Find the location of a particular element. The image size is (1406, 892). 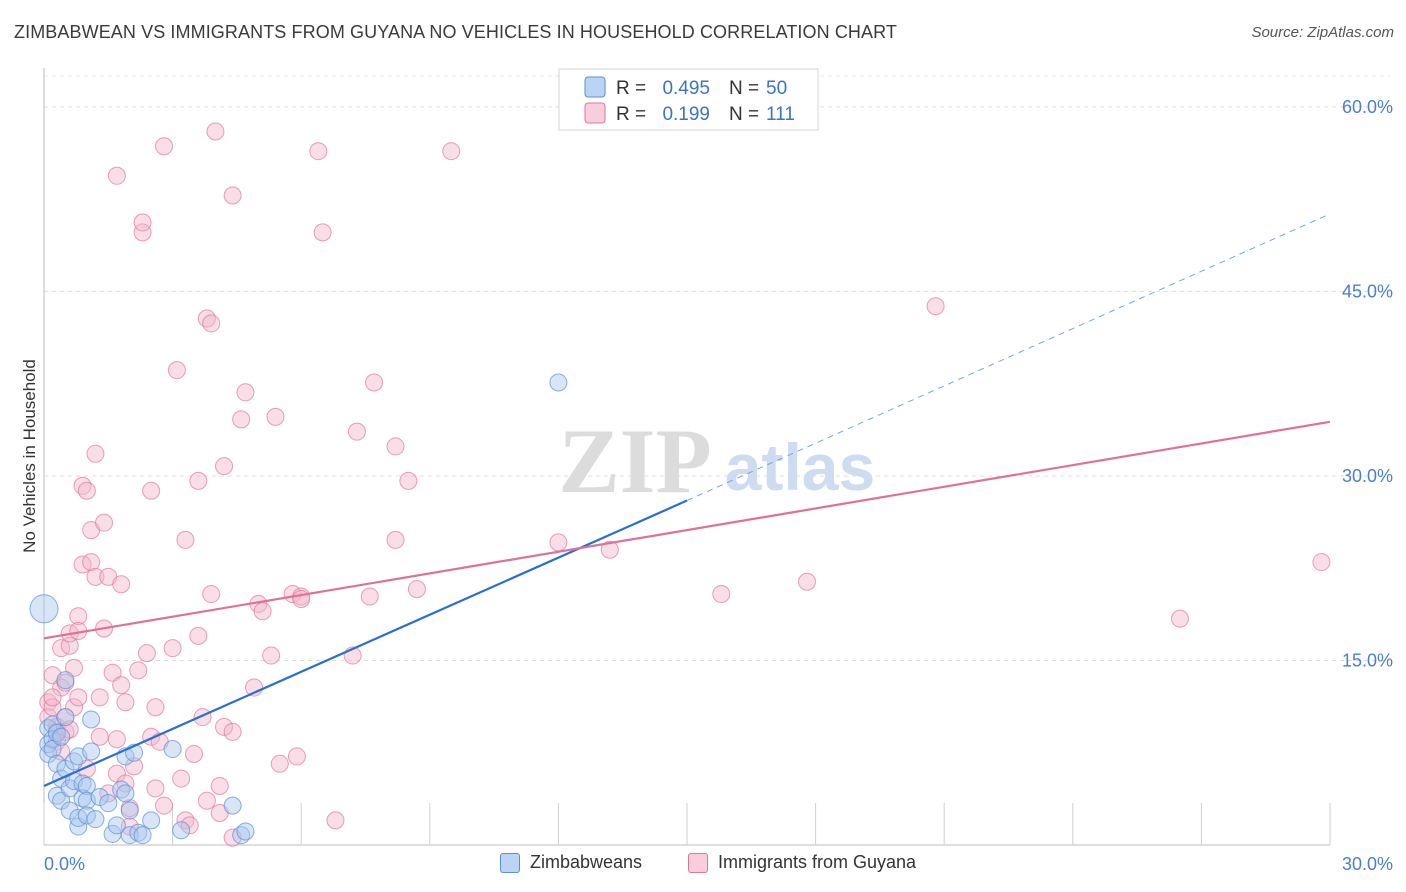

y-tick-label-2: 45.0% is located at coordinates (1367, 291).